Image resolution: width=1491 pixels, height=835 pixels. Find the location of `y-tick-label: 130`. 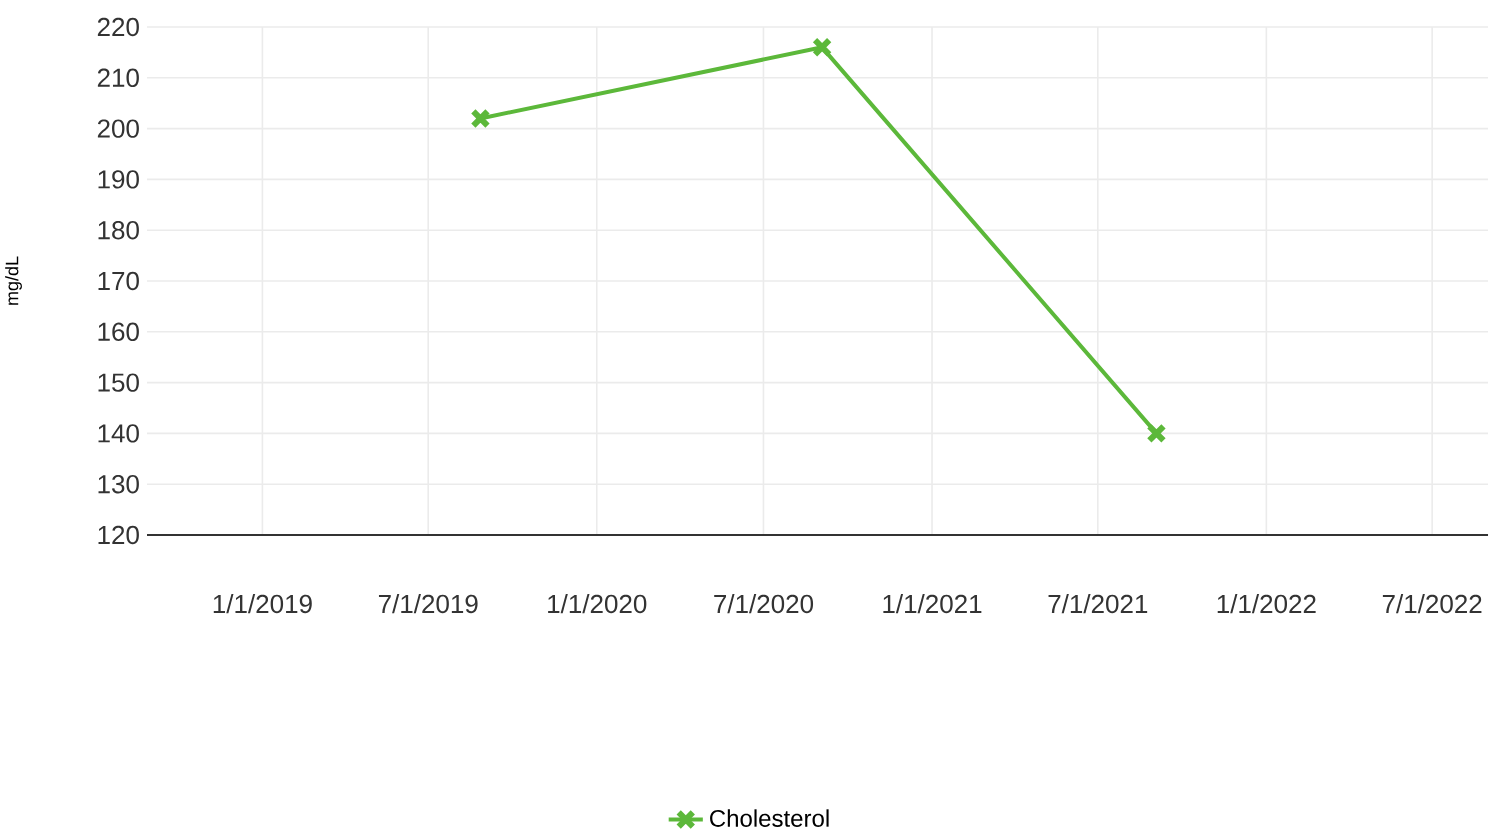

y-tick-label: 130 is located at coordinates (118, 484).